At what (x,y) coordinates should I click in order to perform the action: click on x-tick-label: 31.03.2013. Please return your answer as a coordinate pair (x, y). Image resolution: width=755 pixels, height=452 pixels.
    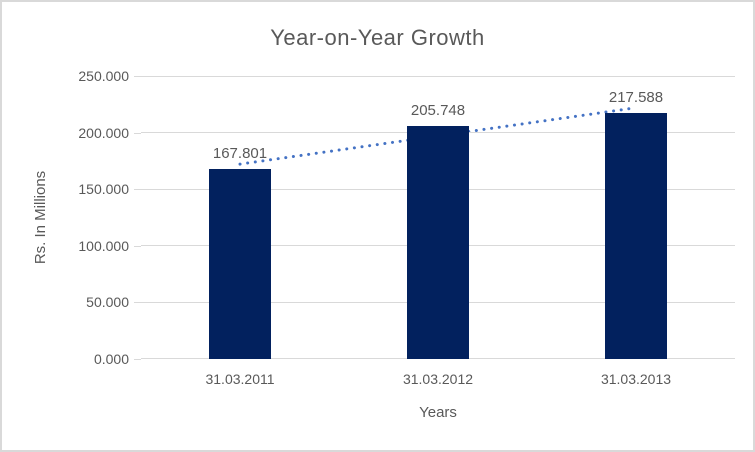
    Looking at the image, I should click on (636, 379).